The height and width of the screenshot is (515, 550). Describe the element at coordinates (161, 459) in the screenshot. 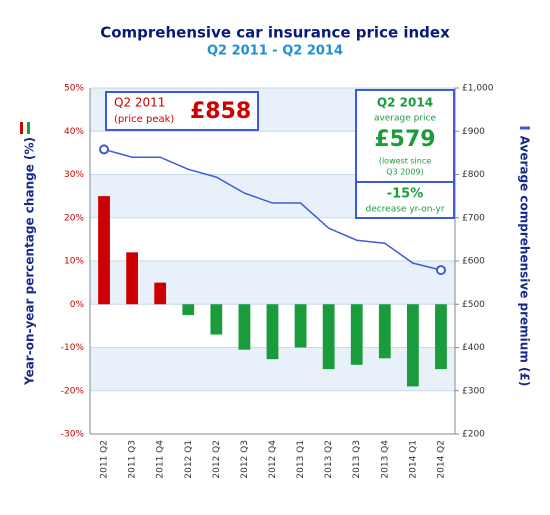

I see `x-tick-label: 2011 Q4` at that location.